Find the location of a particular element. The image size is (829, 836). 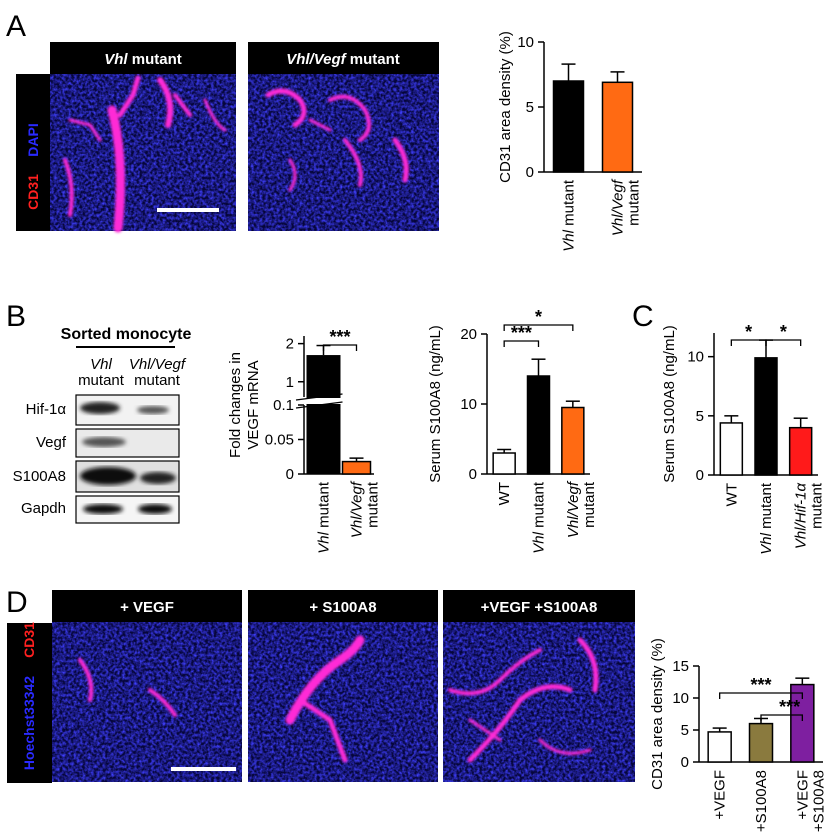

category-label-0-normal: +VEGF is located at coordinates (720, 795).